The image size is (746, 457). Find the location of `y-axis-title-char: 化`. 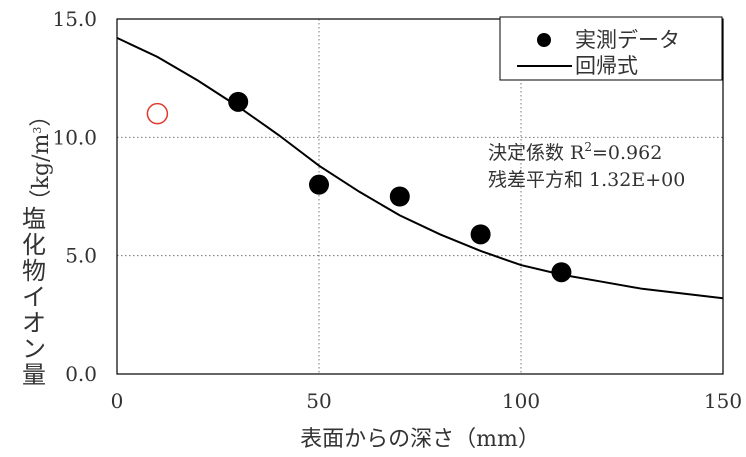

y-axis-title-char: 化 is located at coordinates (34, 245).